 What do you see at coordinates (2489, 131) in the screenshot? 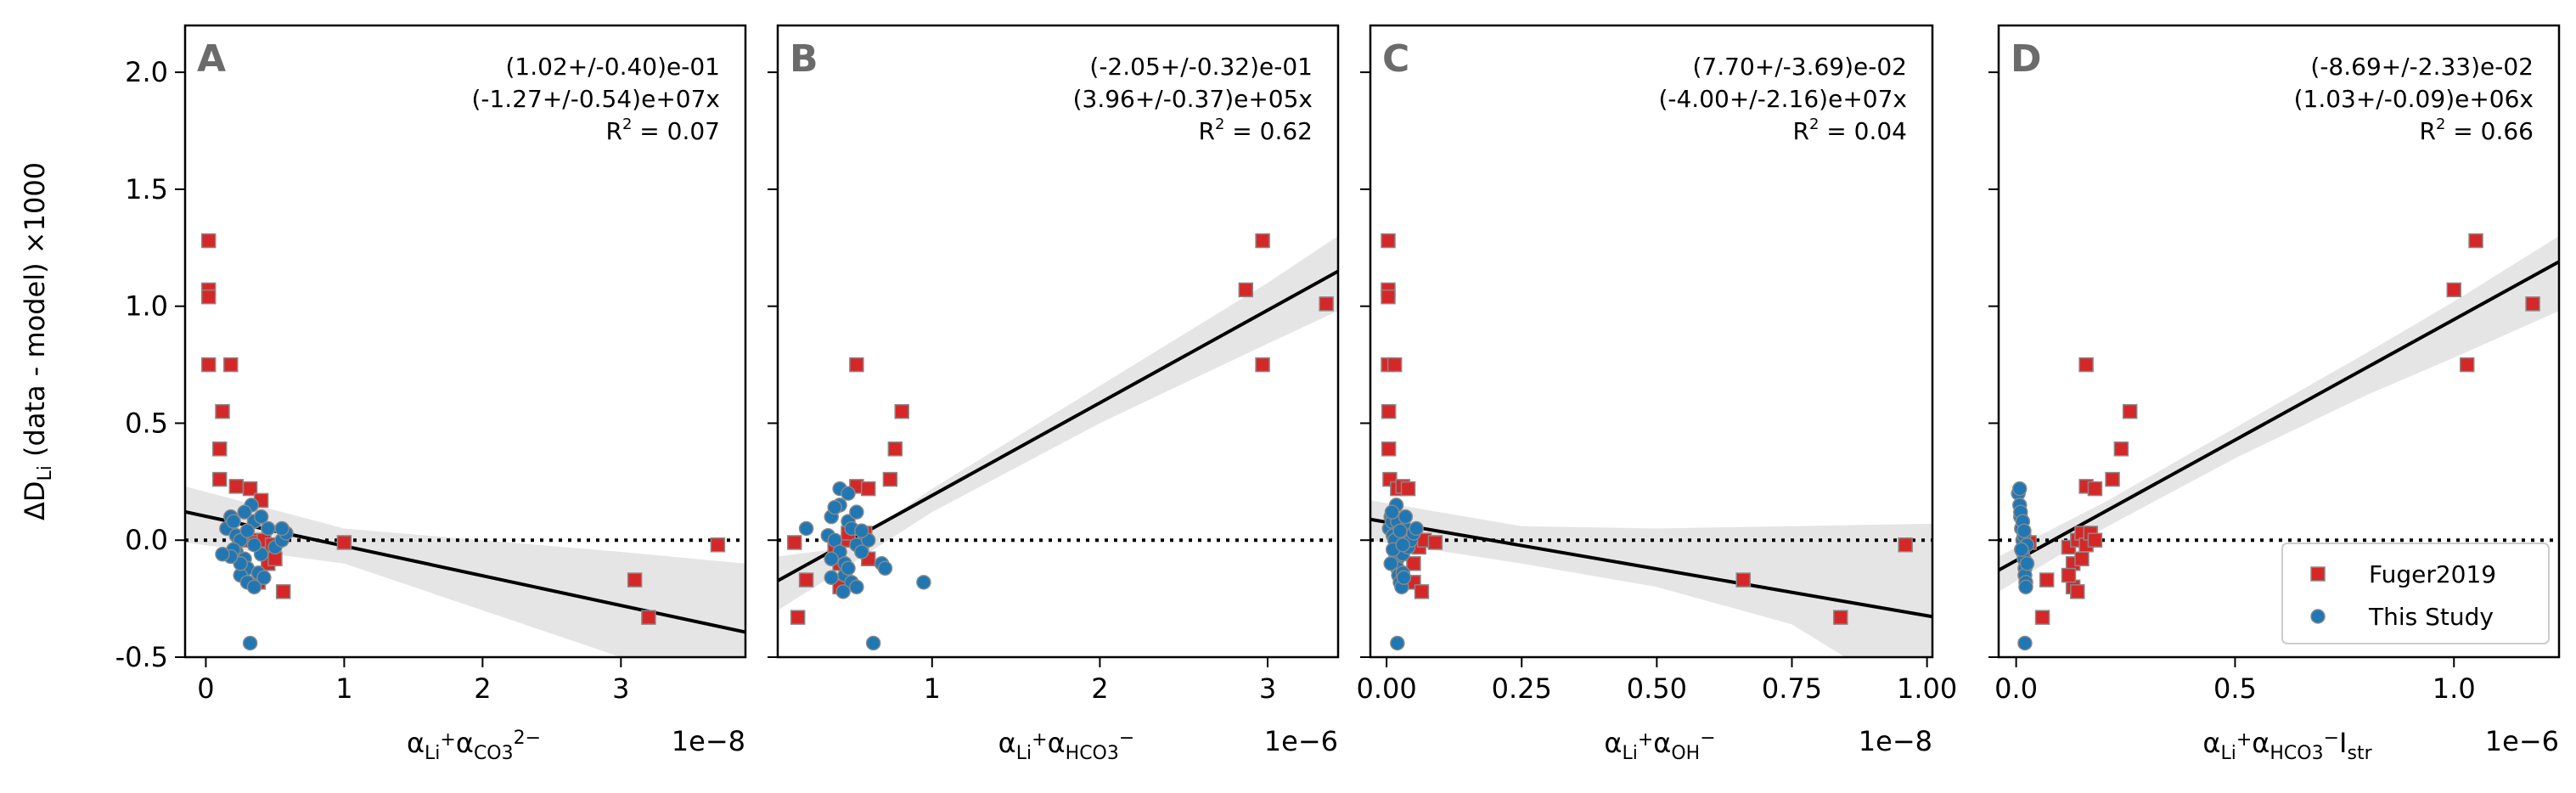
I see `r-squared-value: = 0.66` at bounding box center [2489, 131].